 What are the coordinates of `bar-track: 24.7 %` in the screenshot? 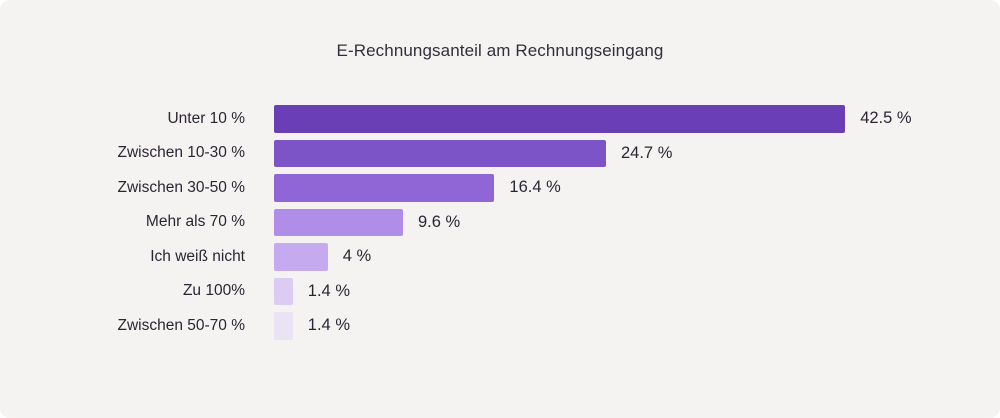 It's located at (637, 153).